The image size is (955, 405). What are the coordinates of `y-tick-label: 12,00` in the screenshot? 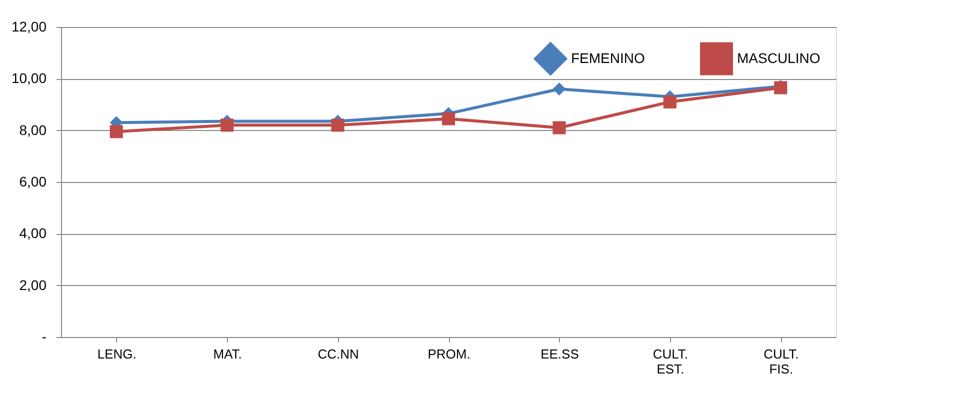 It's located at (29, 26).